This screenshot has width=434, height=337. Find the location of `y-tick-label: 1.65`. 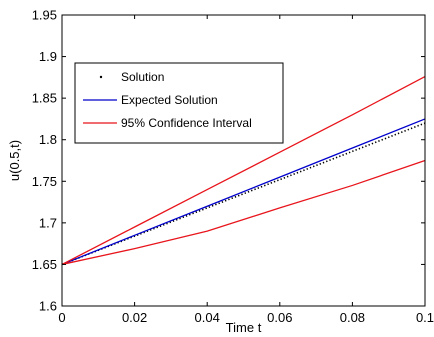

y-tick-label: 1.65 is located at coordinates (44, 264).